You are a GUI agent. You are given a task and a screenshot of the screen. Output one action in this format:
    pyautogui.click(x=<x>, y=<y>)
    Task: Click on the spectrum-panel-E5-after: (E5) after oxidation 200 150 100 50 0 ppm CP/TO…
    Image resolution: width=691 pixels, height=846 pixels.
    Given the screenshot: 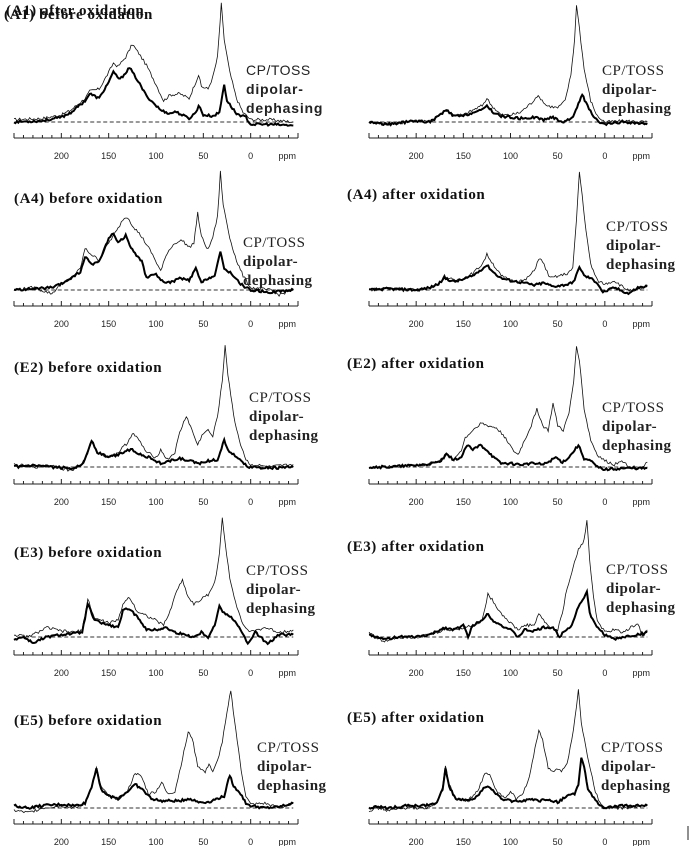 What is the action you would take?
    pyautogui.click(x=509, y=767)
    